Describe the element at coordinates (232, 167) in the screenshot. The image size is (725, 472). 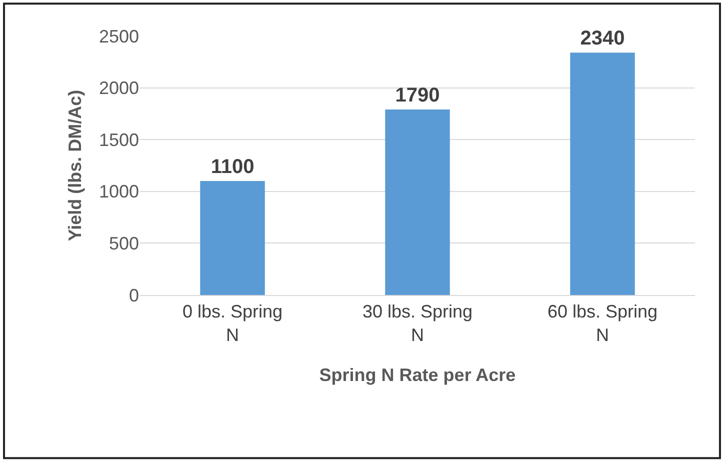
I see `data-label: 1100` at that location.